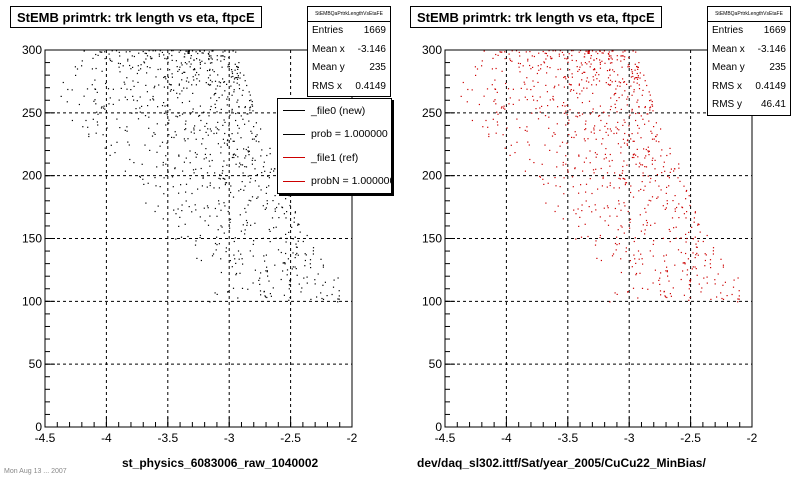  I want to click on x-tick-label: -4, so click(506, 438).